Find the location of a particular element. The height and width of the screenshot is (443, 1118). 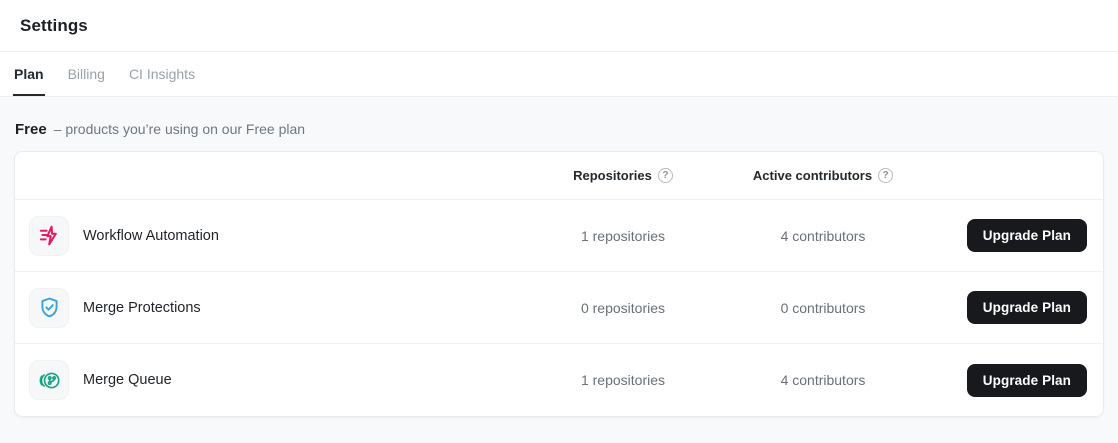

product-cell-merge-protections: Merge Protections is located at coordinates (269, 307).